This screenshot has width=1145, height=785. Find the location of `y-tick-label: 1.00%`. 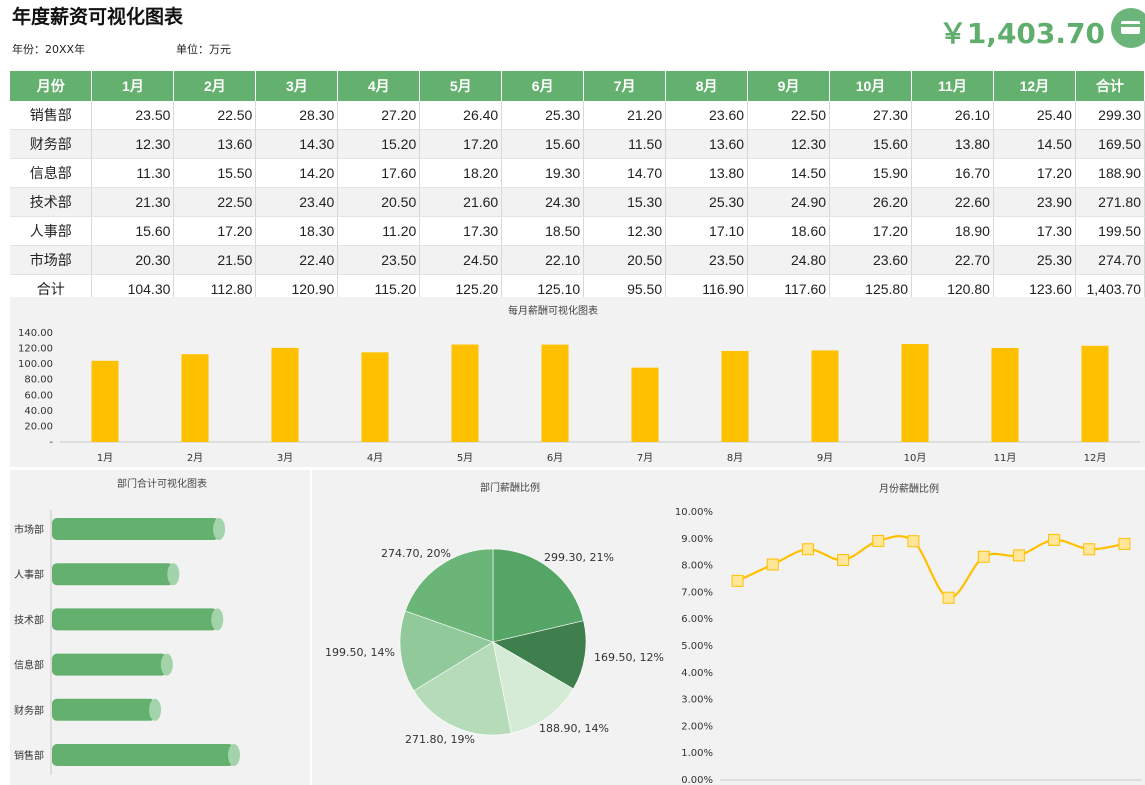

y-tick-label: 1.00% is located at coordinates (697, 753).